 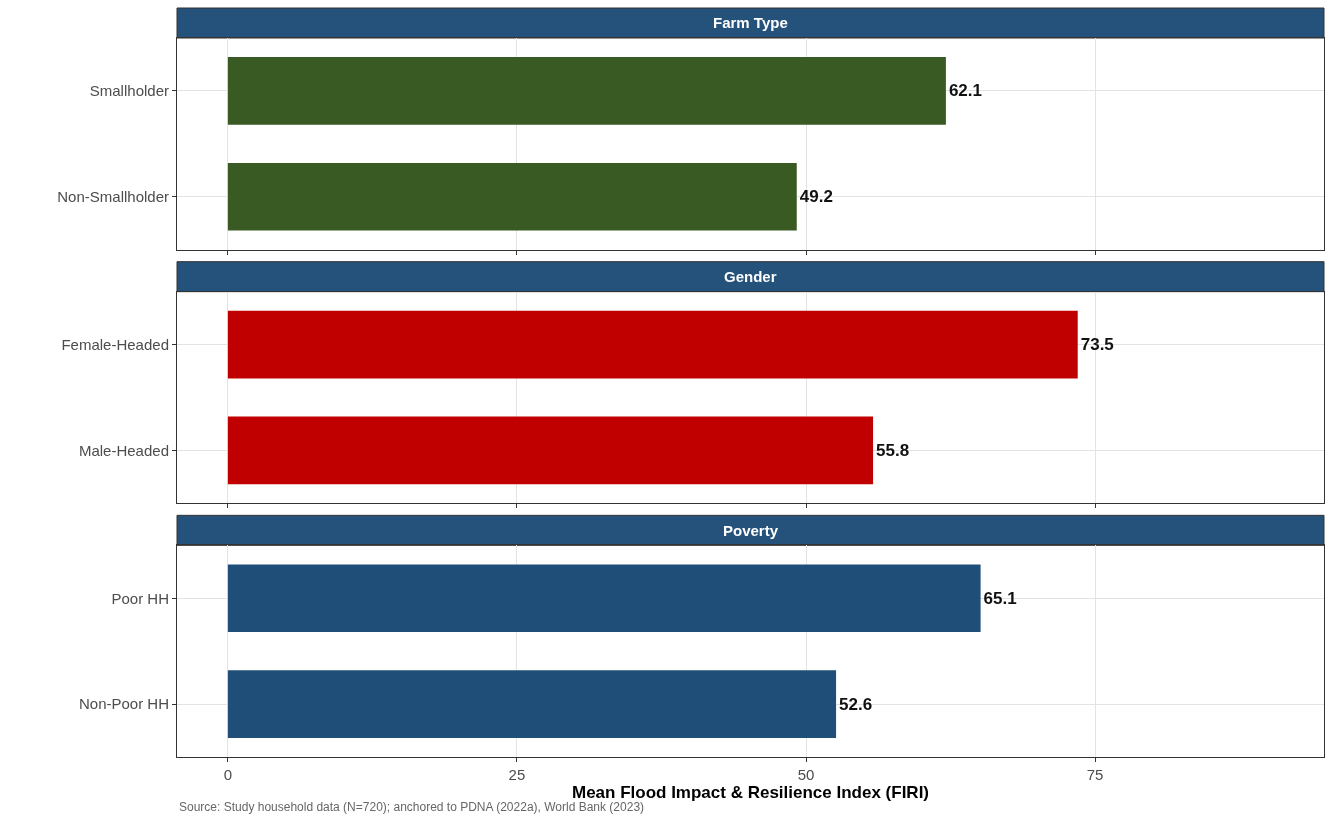 What do you see at coordinates (113, 196) in the screenshot?
I see `y-tick-label: Non-Smallholder` at bounding box center [113, 196].